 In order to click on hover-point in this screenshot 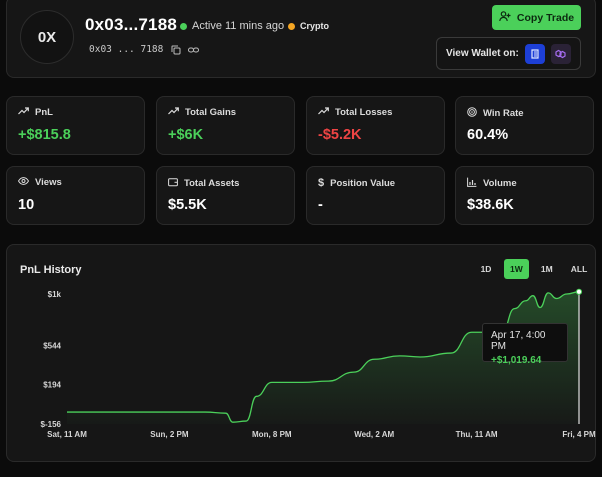, I will do `click(579, 291)`.